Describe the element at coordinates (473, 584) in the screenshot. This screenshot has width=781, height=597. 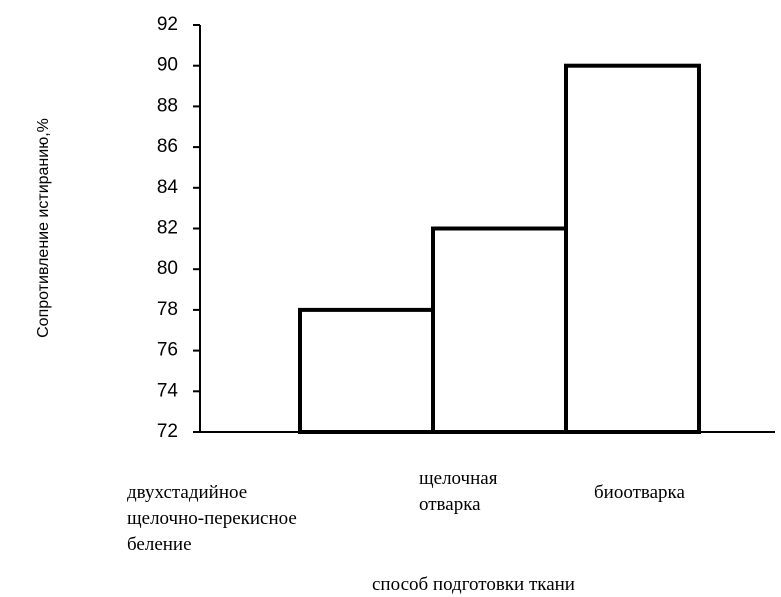
I see `x-axis-label: способ подготовки ткани` at that location.